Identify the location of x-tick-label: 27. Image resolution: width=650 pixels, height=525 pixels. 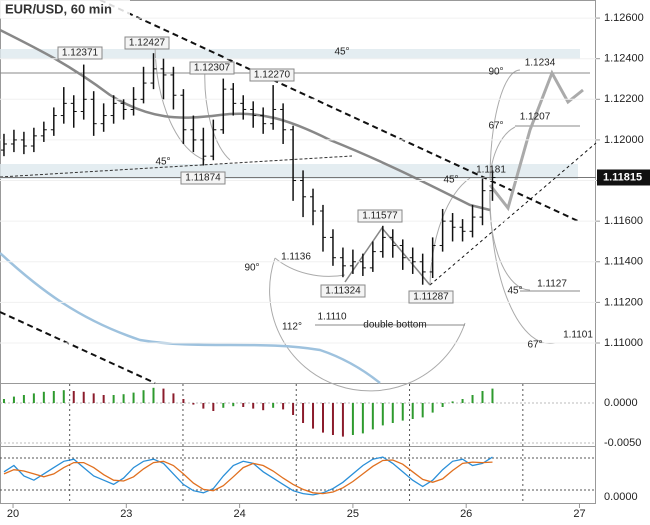
(579, 514).